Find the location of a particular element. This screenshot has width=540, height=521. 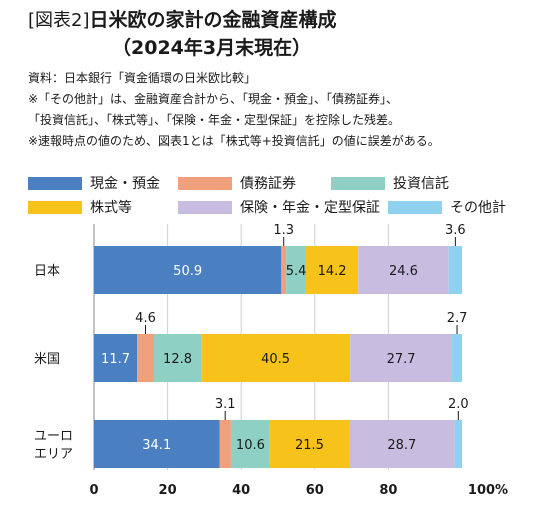

x-tick-label: 40 is located at coordinates (241, 490).